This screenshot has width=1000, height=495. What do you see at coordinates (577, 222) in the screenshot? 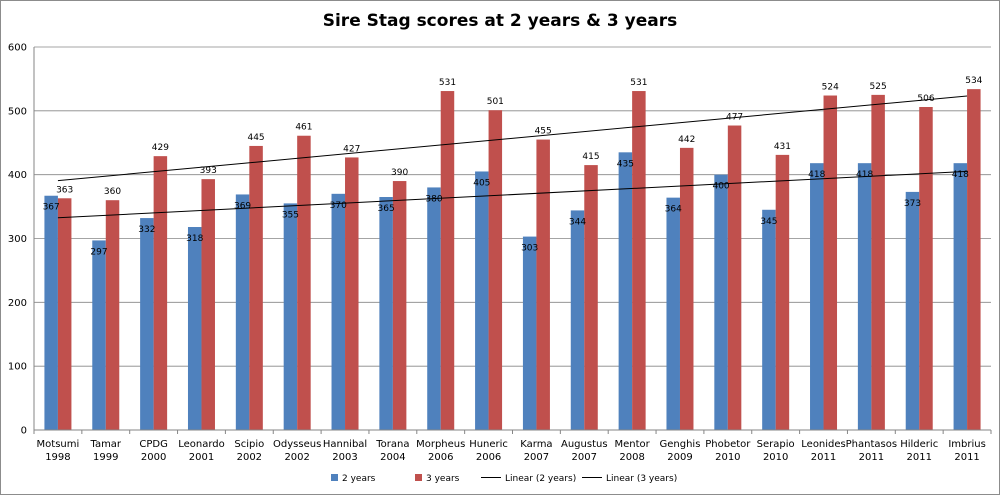
I see `data-label-2-years-augustus: 344` at bounding box center [577, 222].